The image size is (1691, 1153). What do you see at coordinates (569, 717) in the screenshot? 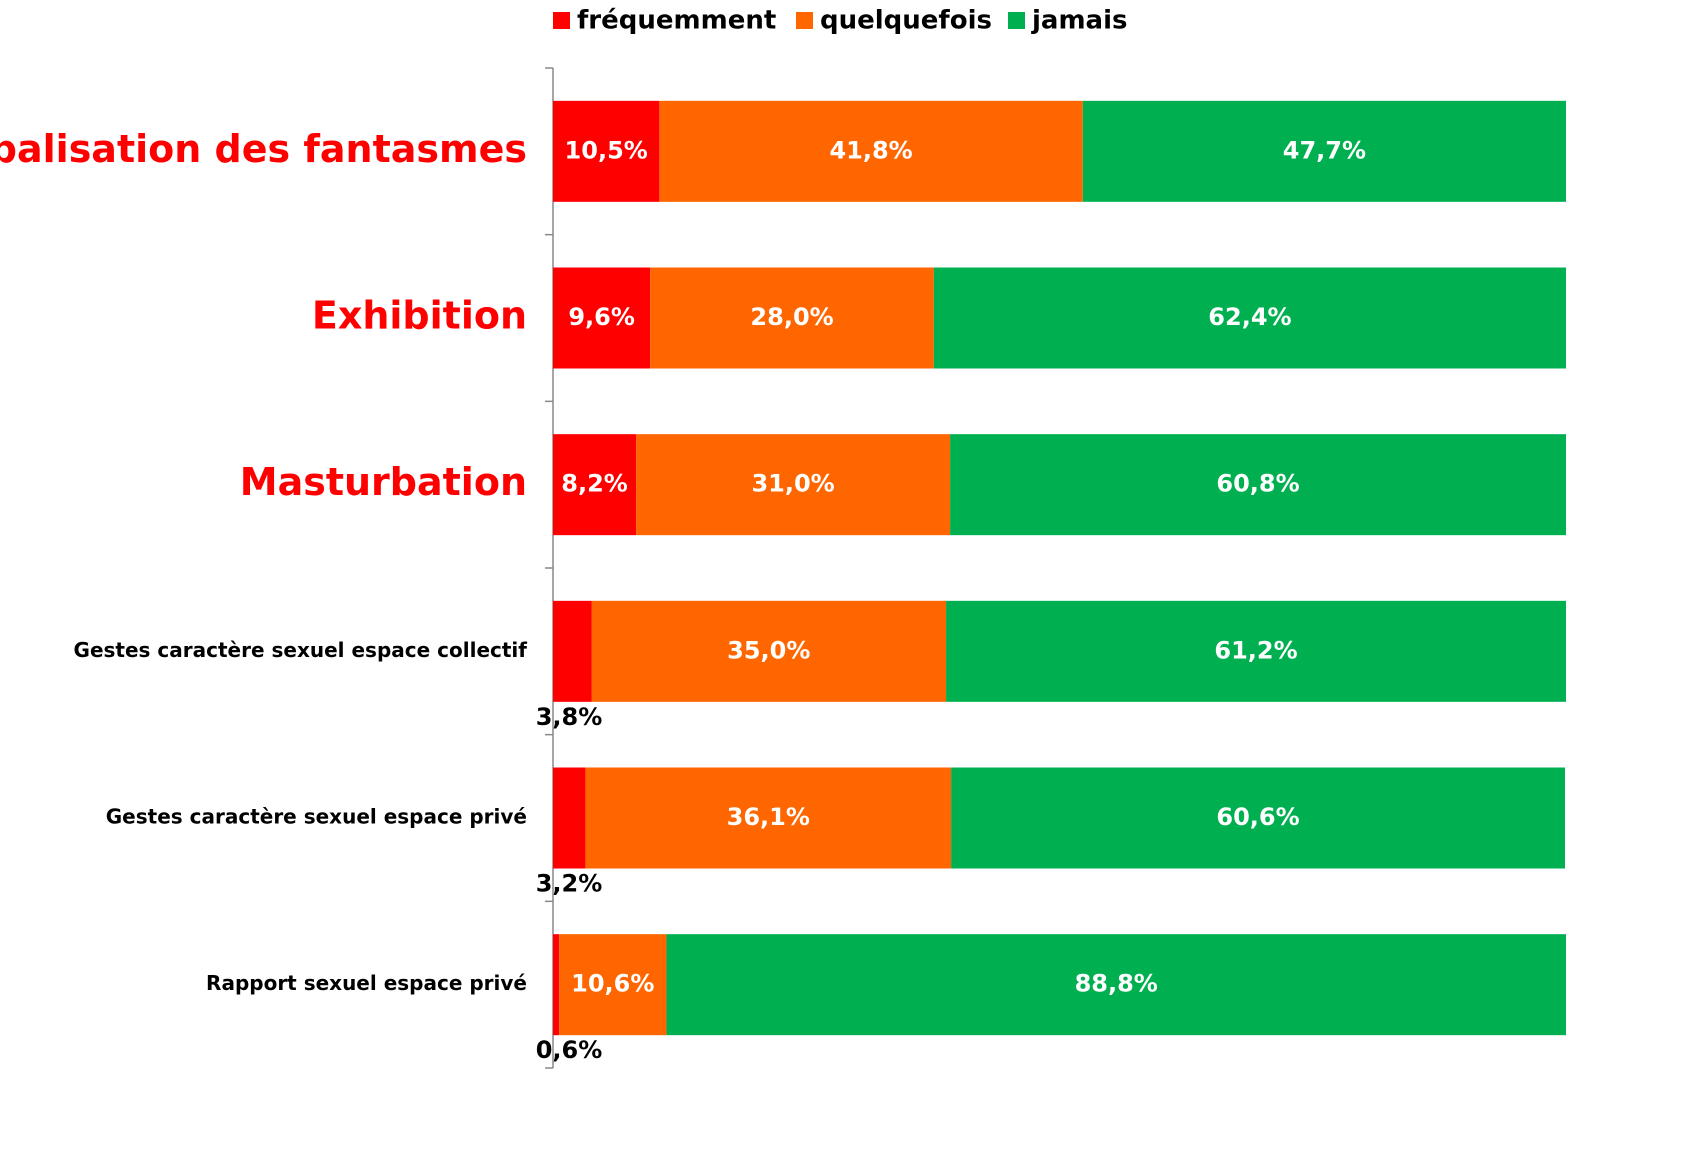
I see `value-label: 3,8%` at bounding box center [569, 717].